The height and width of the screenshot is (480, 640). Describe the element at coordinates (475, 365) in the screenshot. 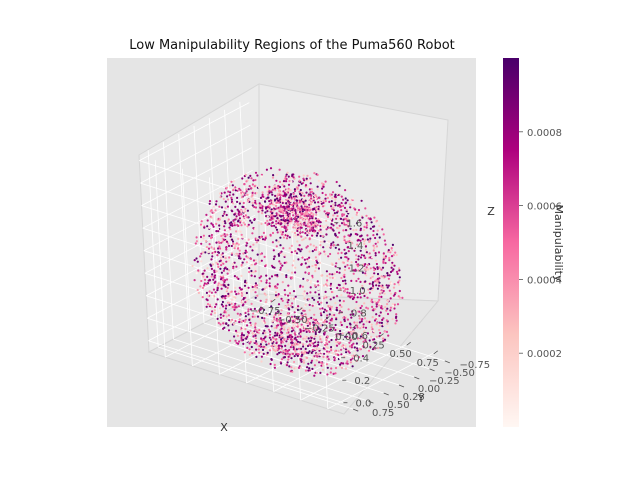

I see `y-tick-label: −0.75` at that location.